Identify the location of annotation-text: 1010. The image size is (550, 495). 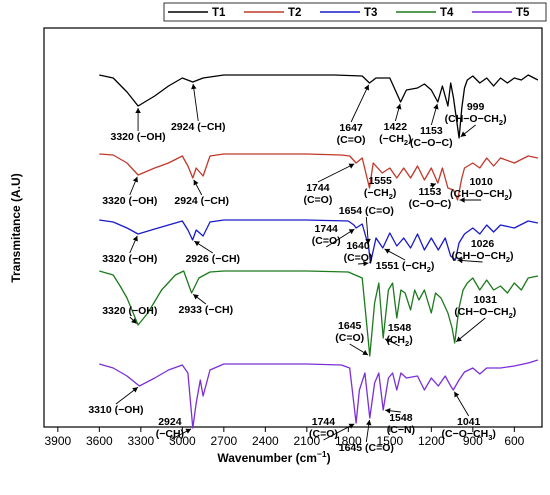
(481, 182).